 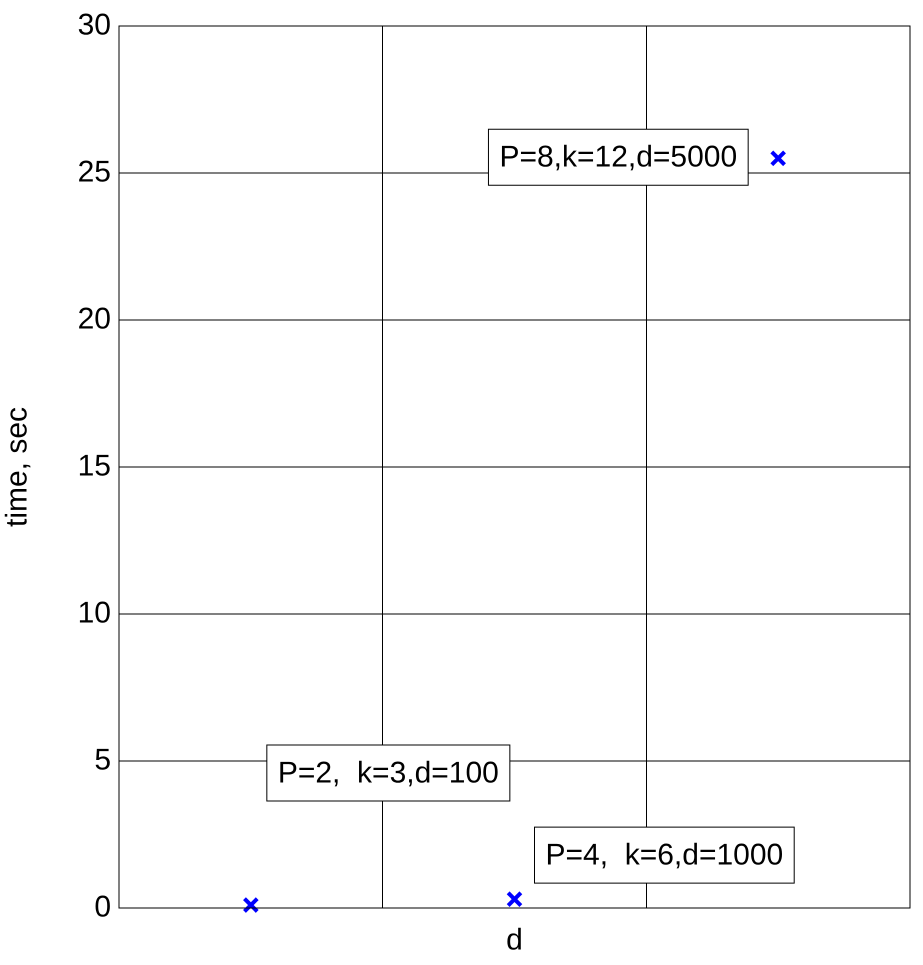 I want to click on y-axis-title: time, sec, so click(x=17, y=467).